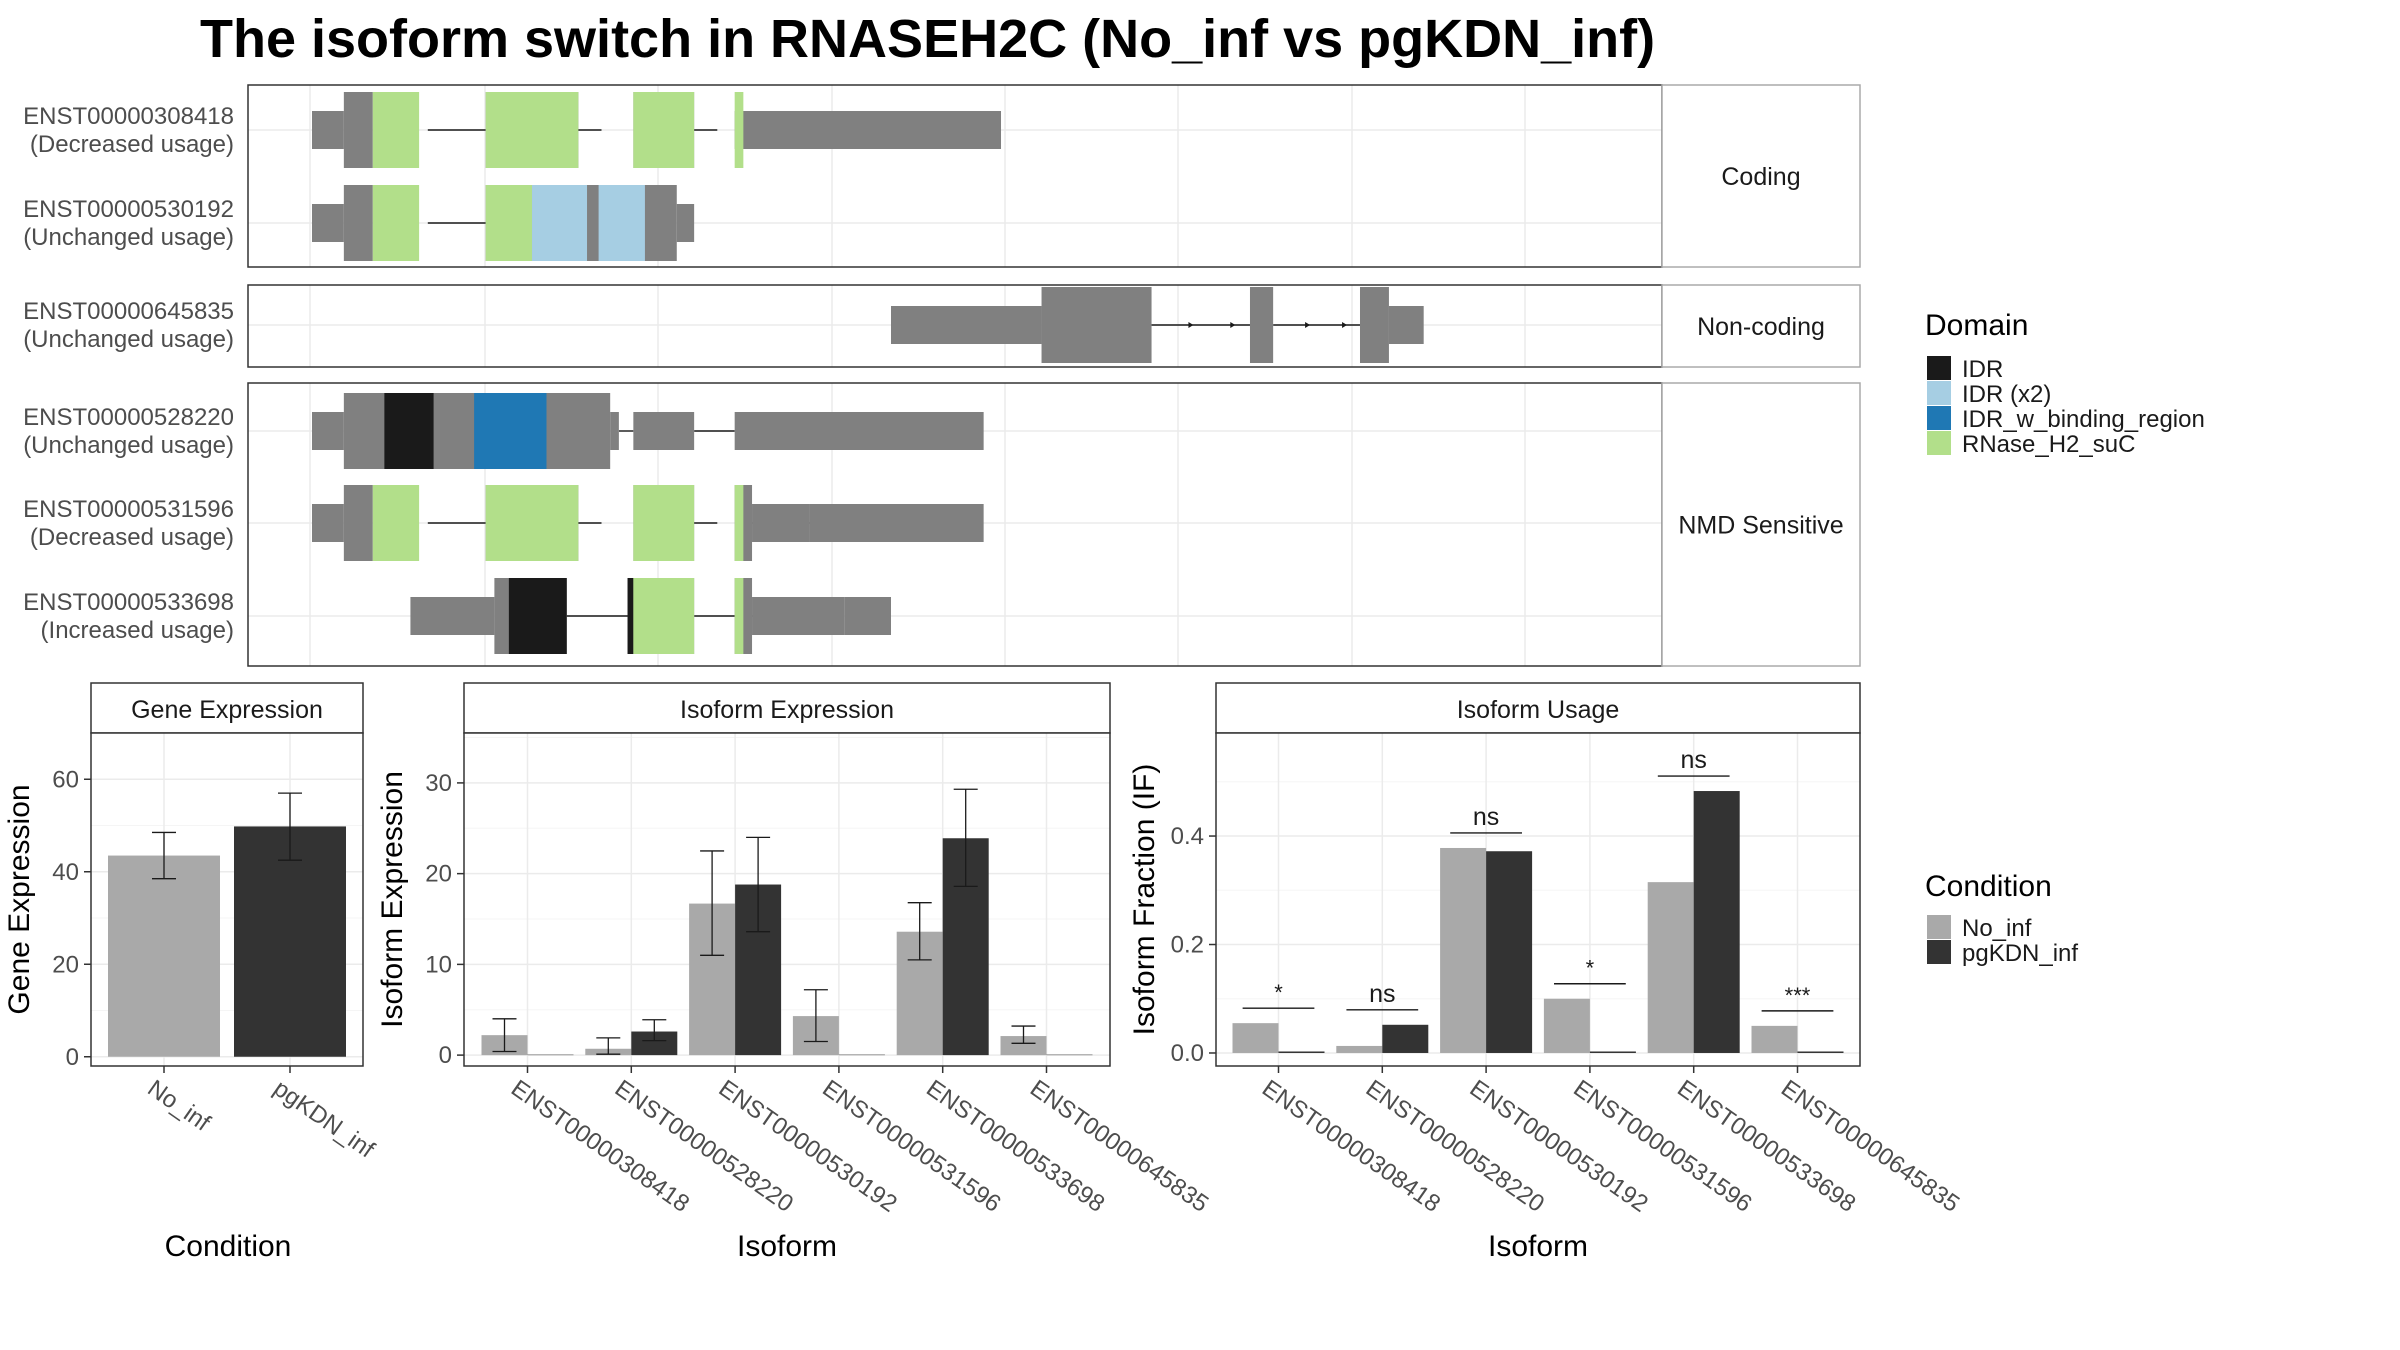 The height and width of the screenshot is (1350, 2400). Describe the element at coordinates (19, 899) in the screenshot. I see `y-axis-label: Gene Expression` at that location.